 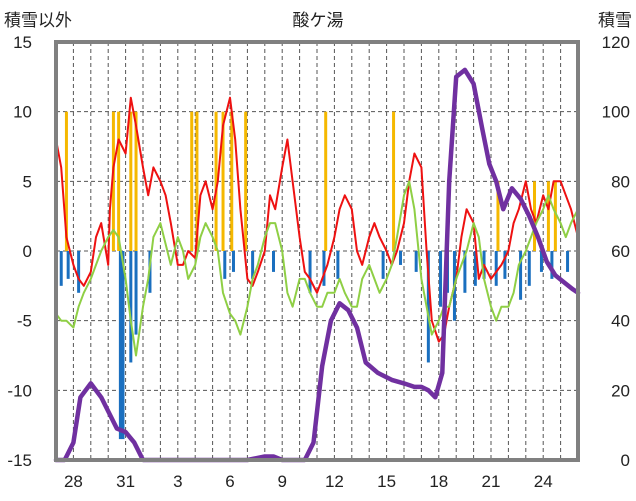 What do you see at coordinates (229, 481) in the screenshot?
I see `x-tick-label: 6` at bounding box center [229, 481].